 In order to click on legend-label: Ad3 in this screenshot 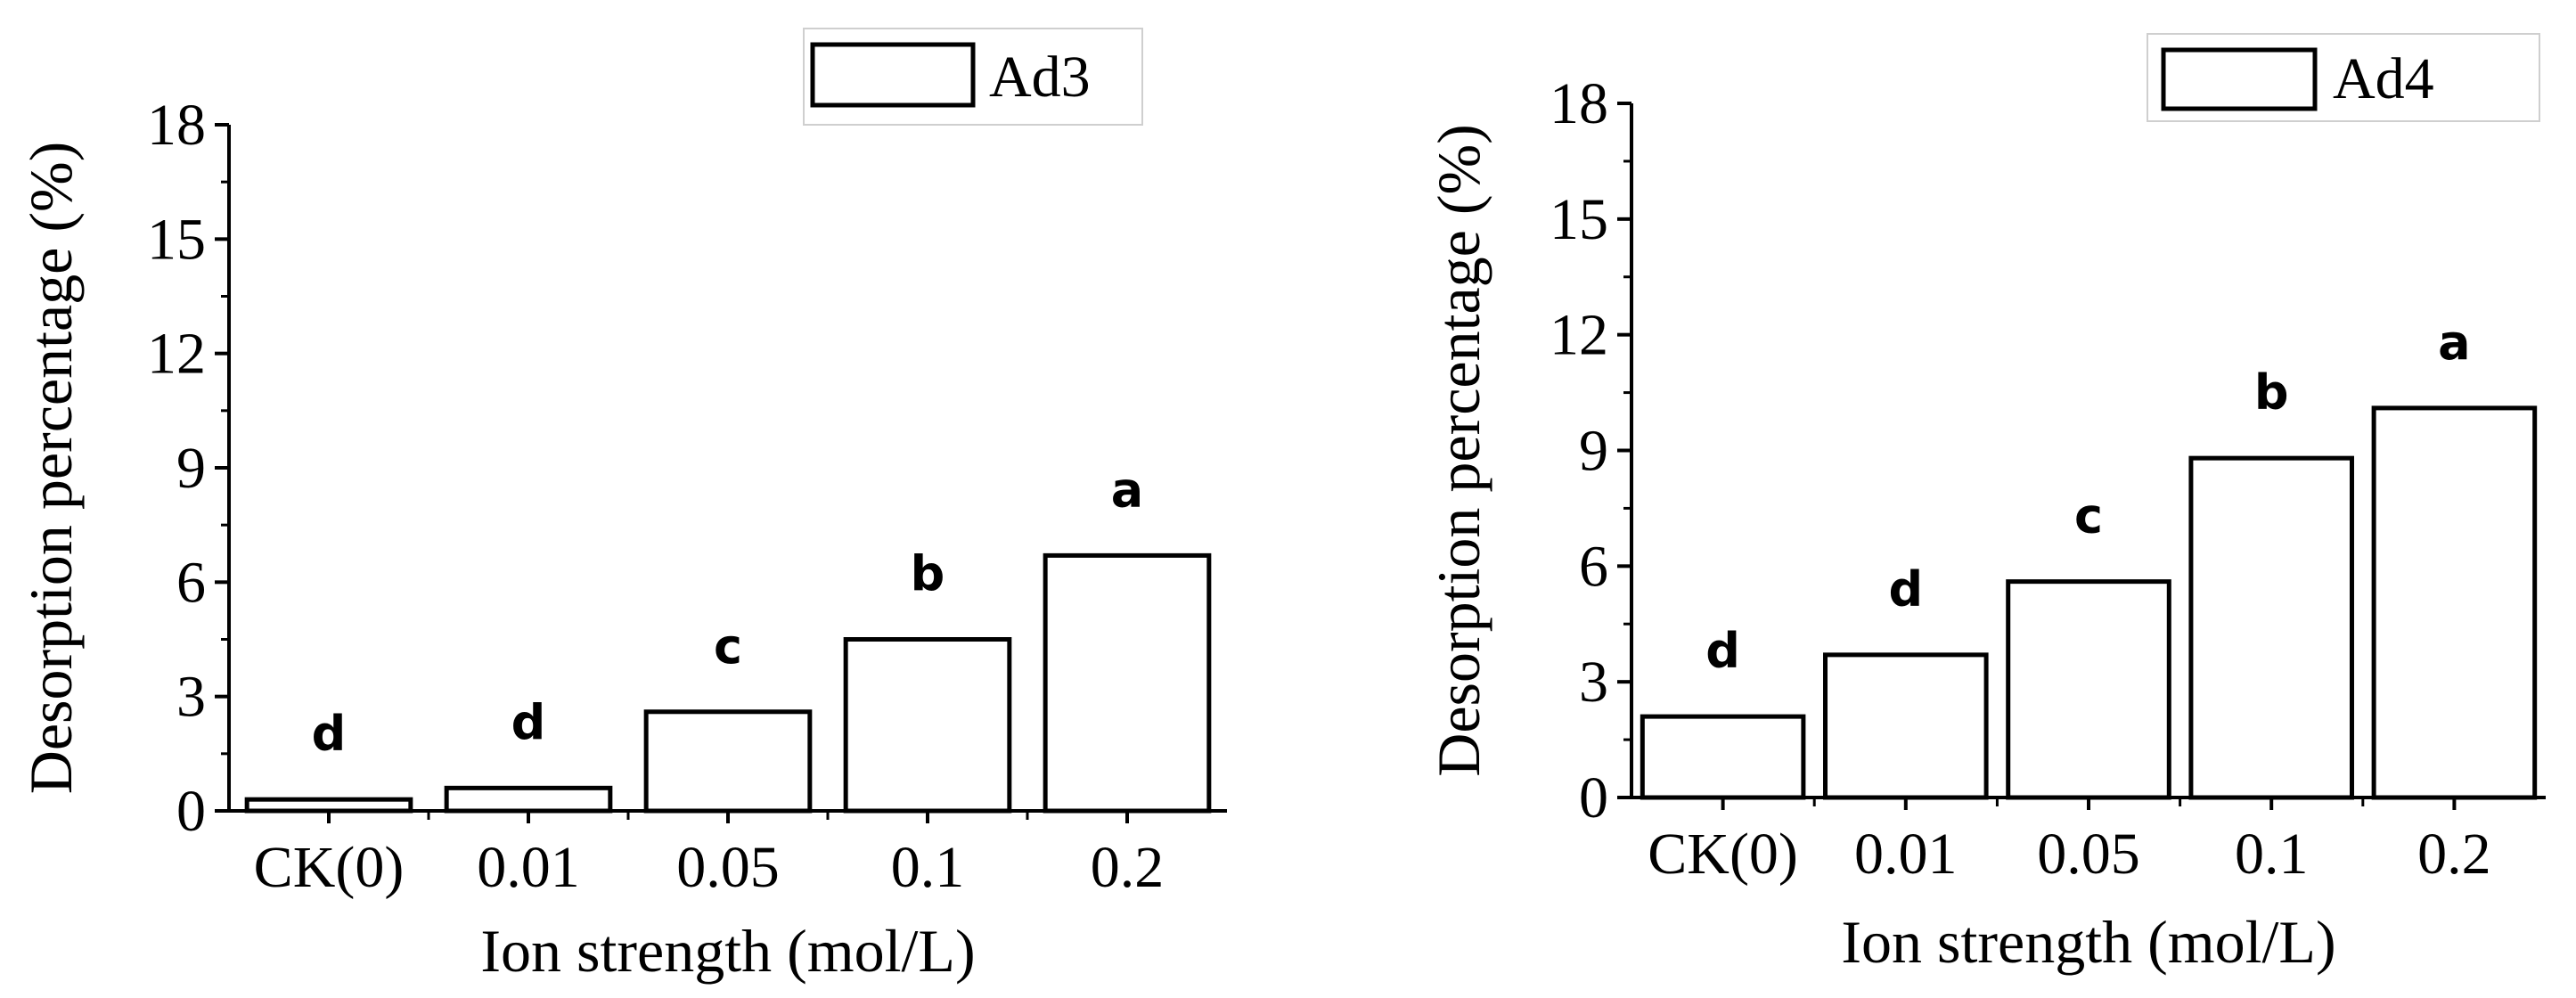, I will do `click(1040, 77)`.